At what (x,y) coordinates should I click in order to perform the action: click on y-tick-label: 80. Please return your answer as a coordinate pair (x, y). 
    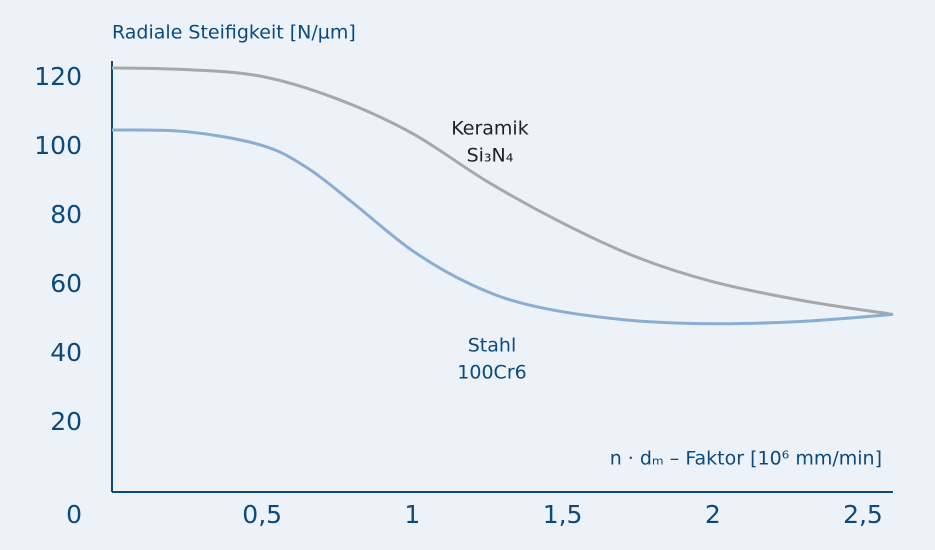
    Looking at the image, I should click on (66, 214).